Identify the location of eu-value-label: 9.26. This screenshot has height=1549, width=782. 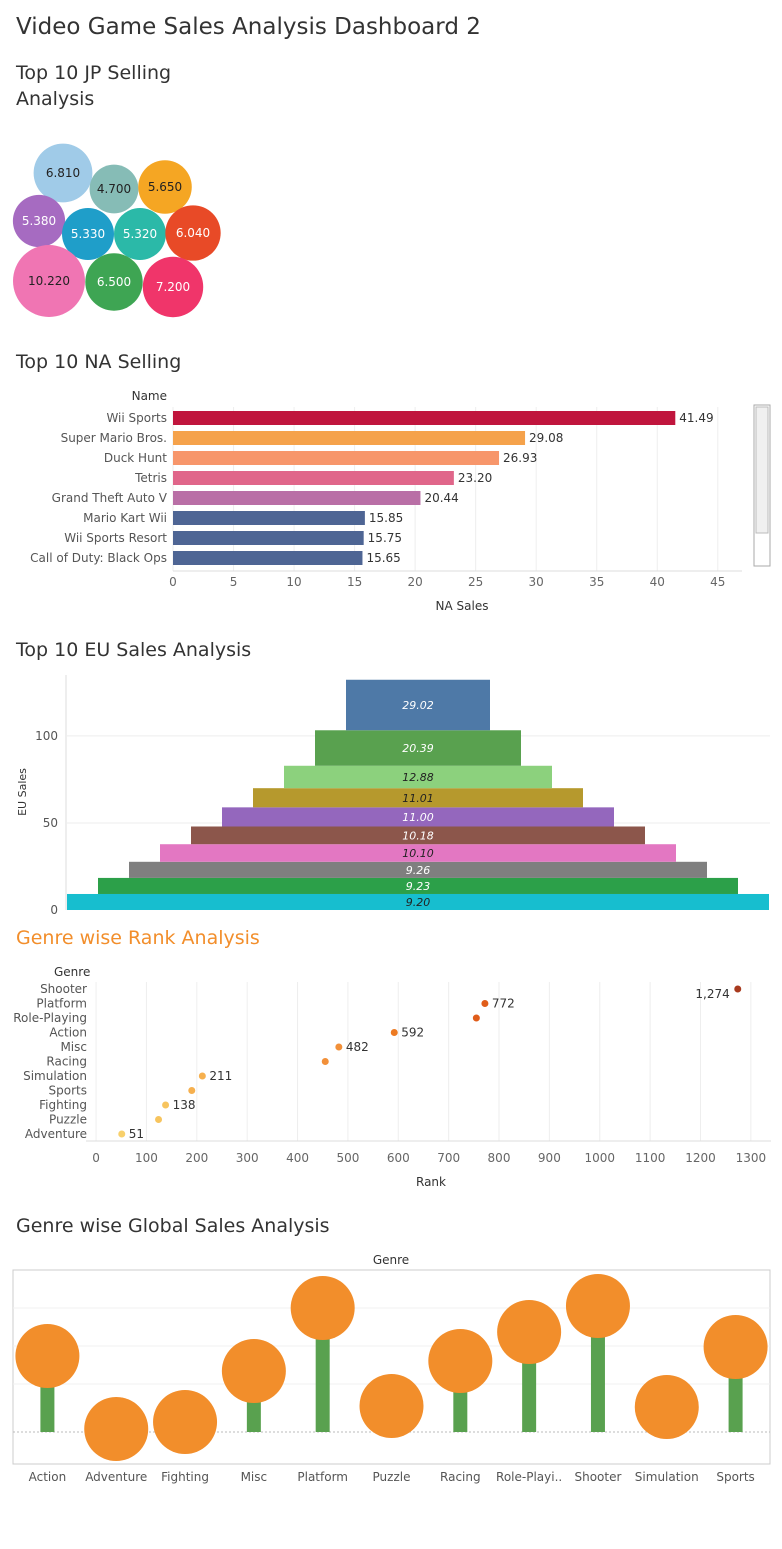
(418, 870).